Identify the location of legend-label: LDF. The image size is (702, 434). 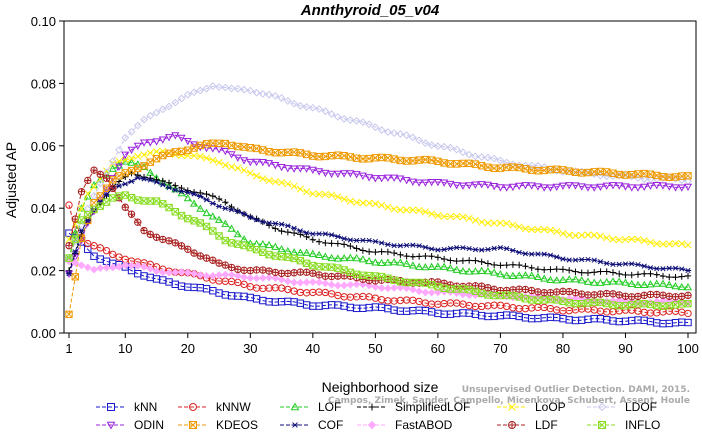
(546, 425).